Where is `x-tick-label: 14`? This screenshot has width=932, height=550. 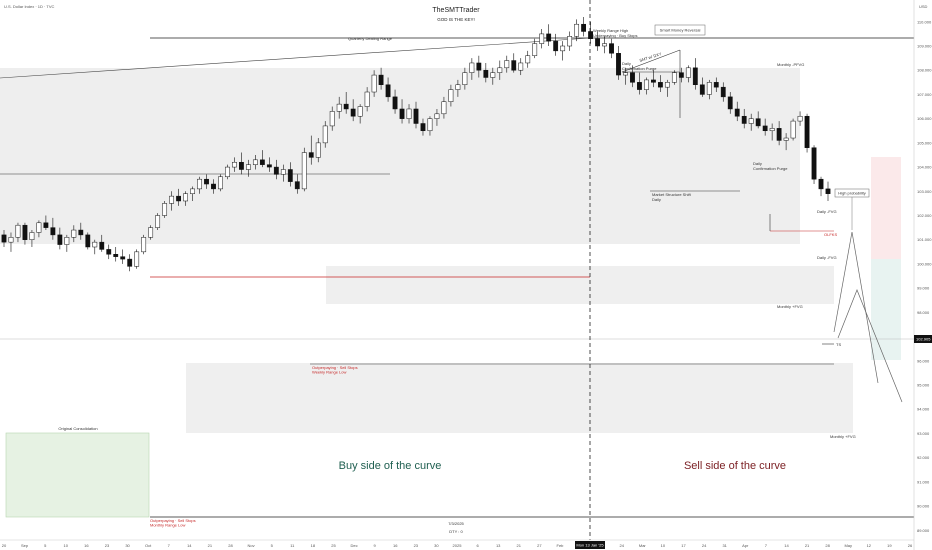
x-tick-label: 14 is located at coordinates (786, 545).